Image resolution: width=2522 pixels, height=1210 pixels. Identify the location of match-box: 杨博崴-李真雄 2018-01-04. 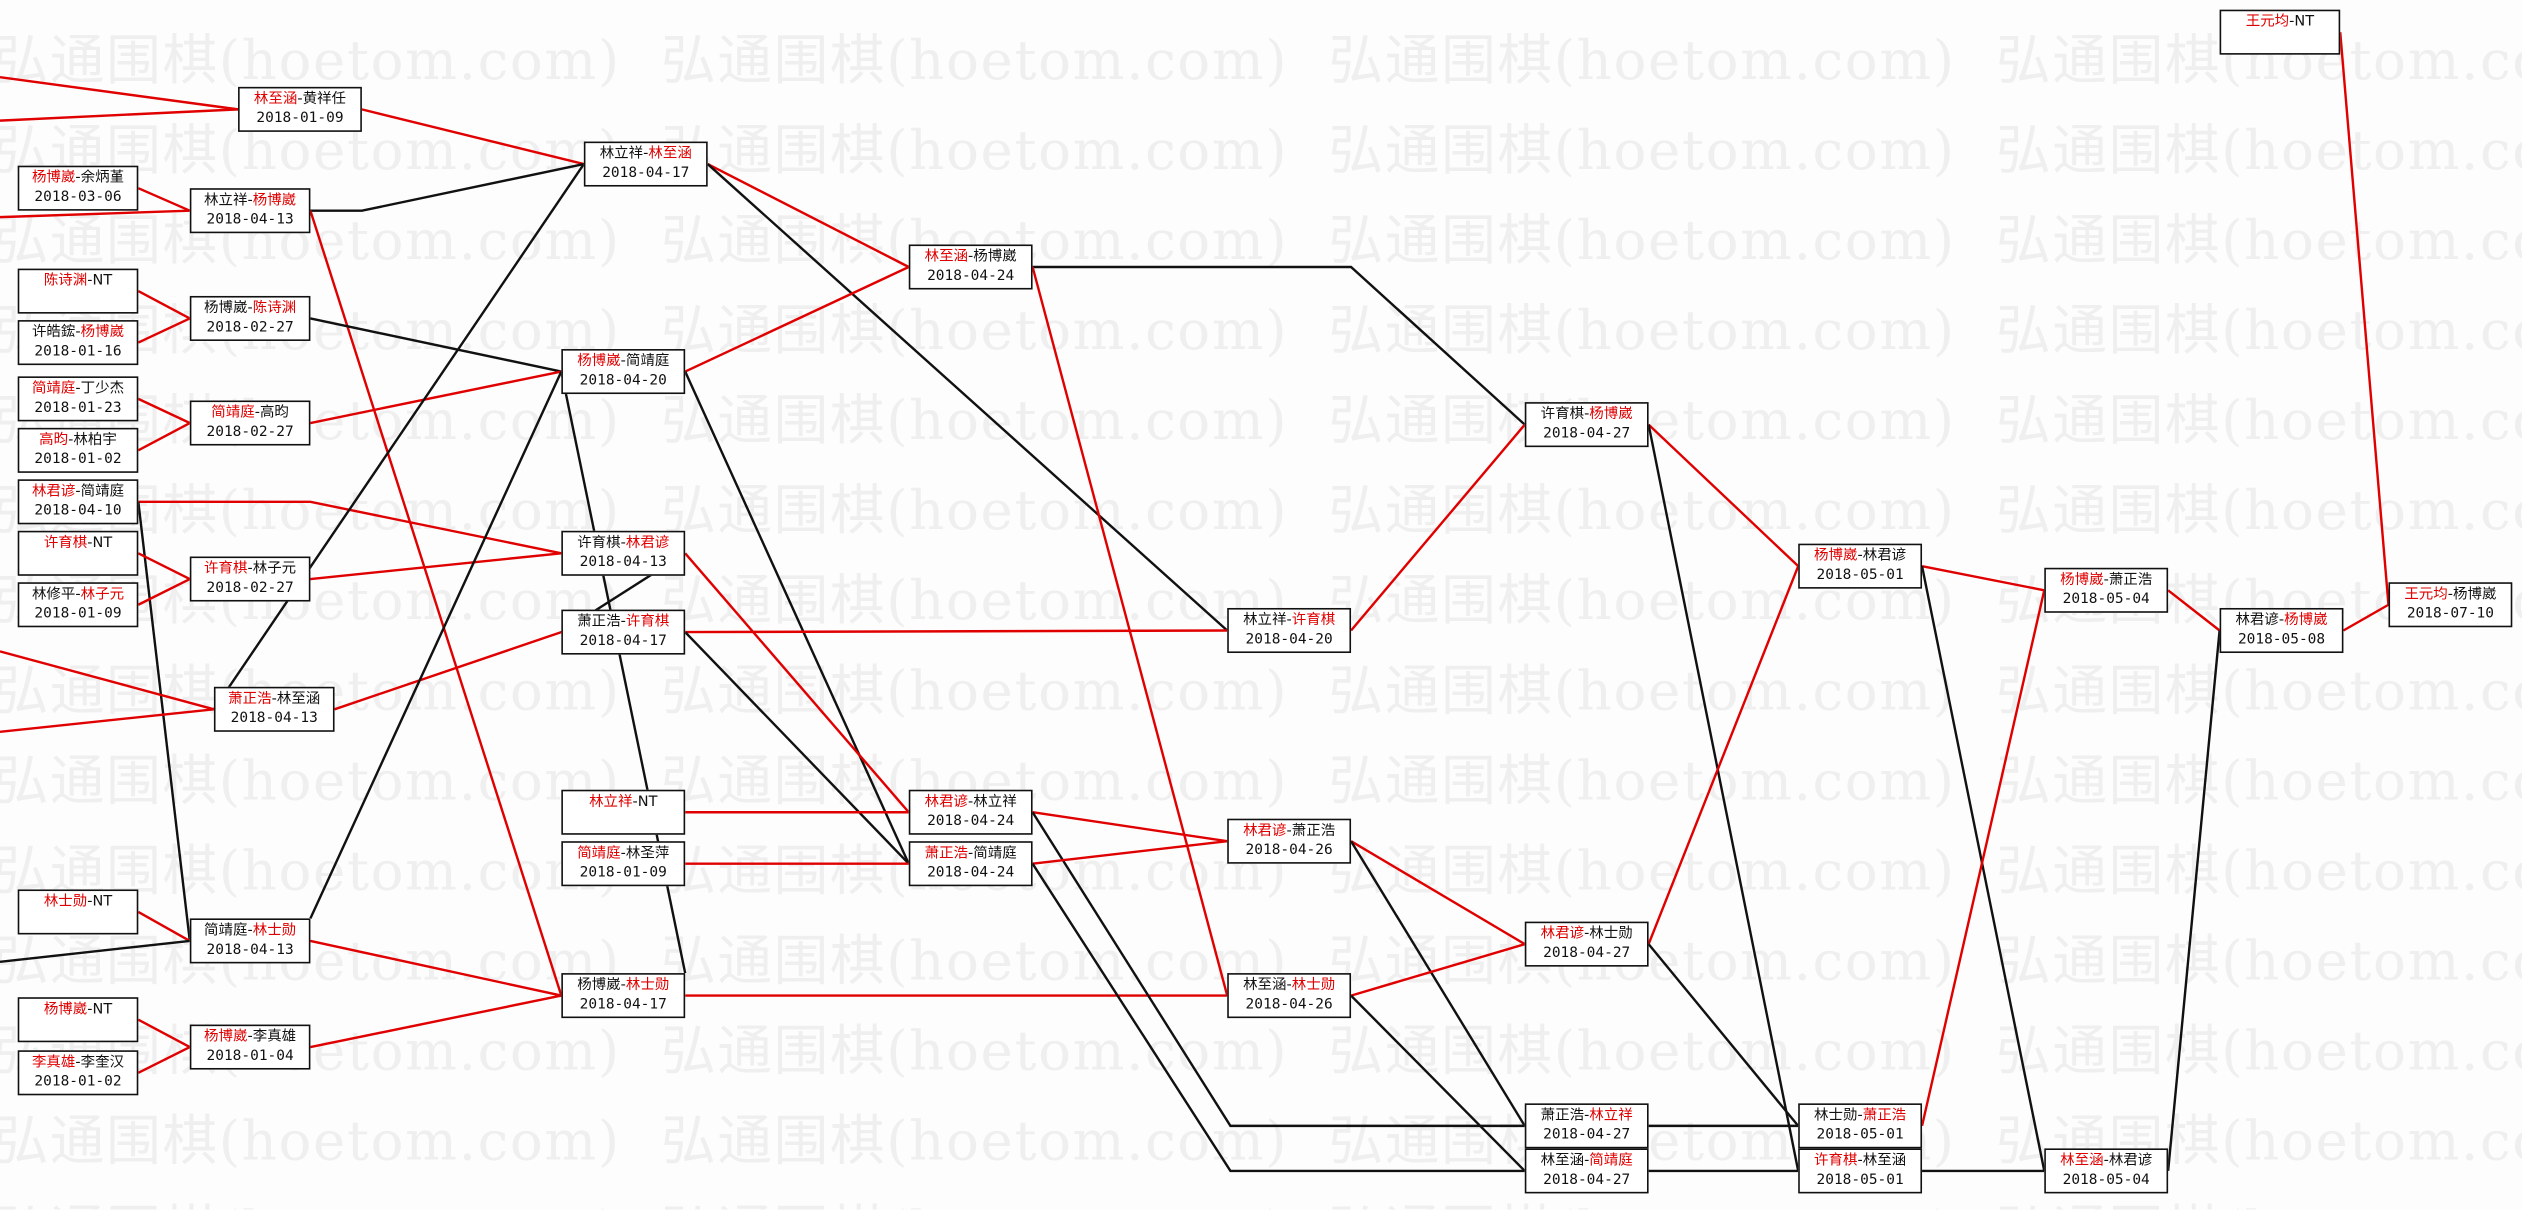
(250, 1047).